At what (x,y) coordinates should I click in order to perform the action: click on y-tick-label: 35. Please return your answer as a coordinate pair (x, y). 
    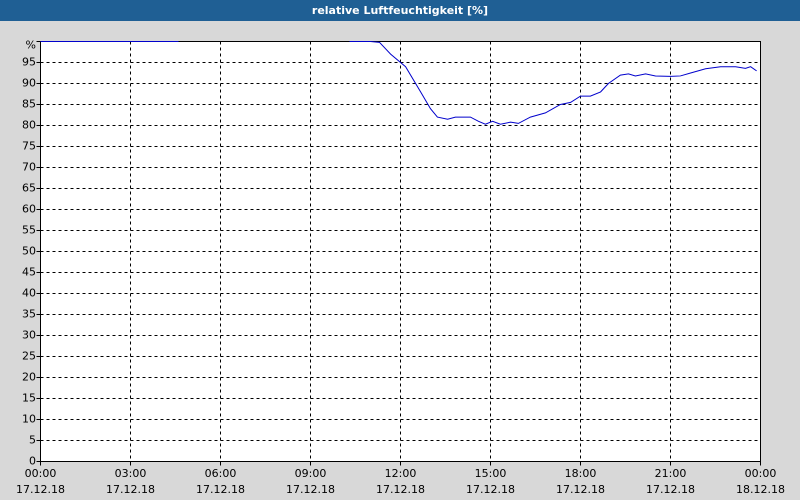
    Looking at the image, I should click on (29, 314).